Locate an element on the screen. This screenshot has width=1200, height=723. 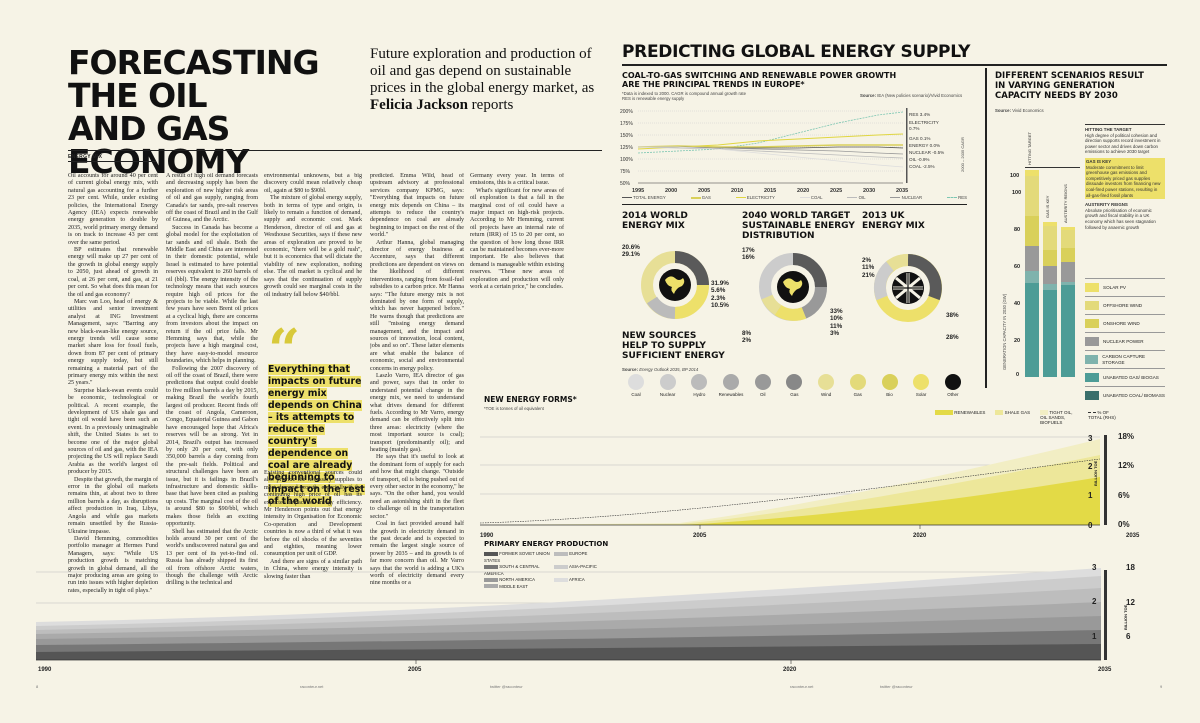
coal-line is located at coordinates (771, 157).